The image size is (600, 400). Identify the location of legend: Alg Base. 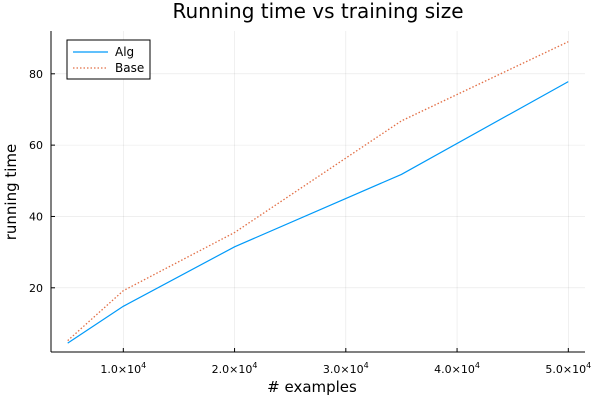
(108, 59).